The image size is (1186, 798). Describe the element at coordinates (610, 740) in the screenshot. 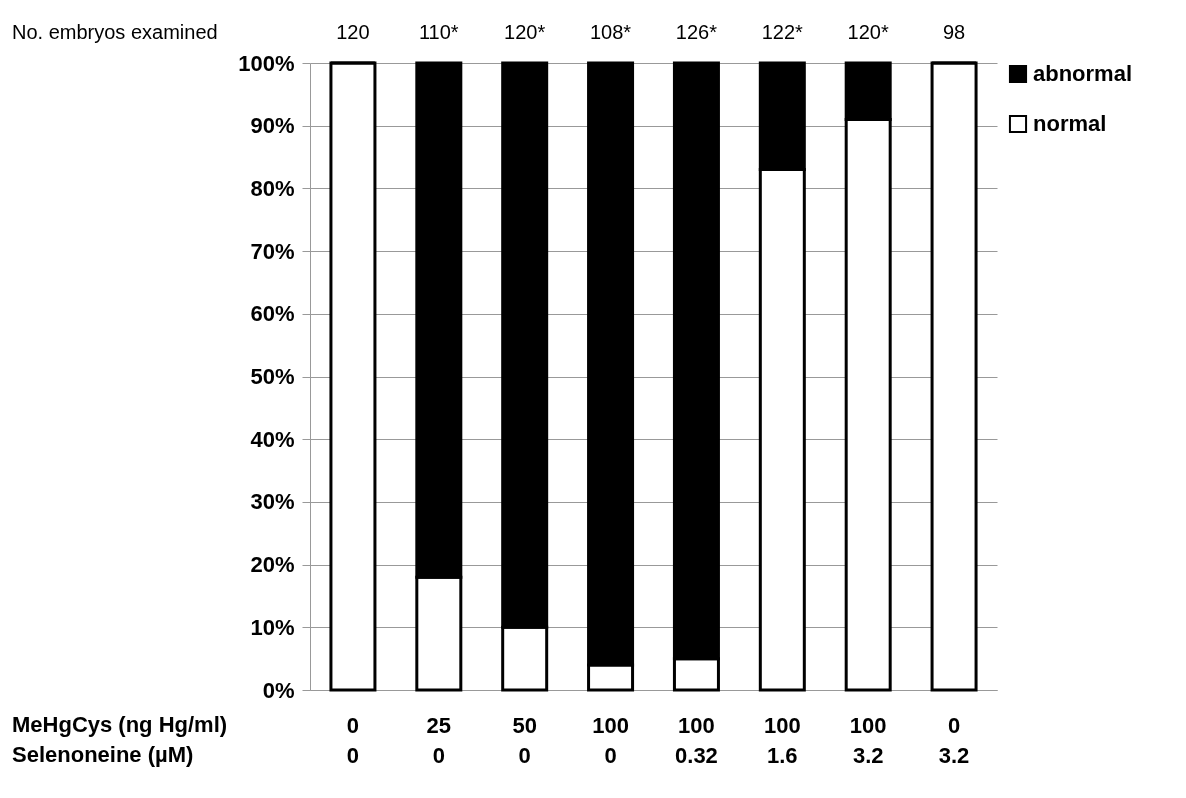

I see `x-tick-label: 100 0` at that location.